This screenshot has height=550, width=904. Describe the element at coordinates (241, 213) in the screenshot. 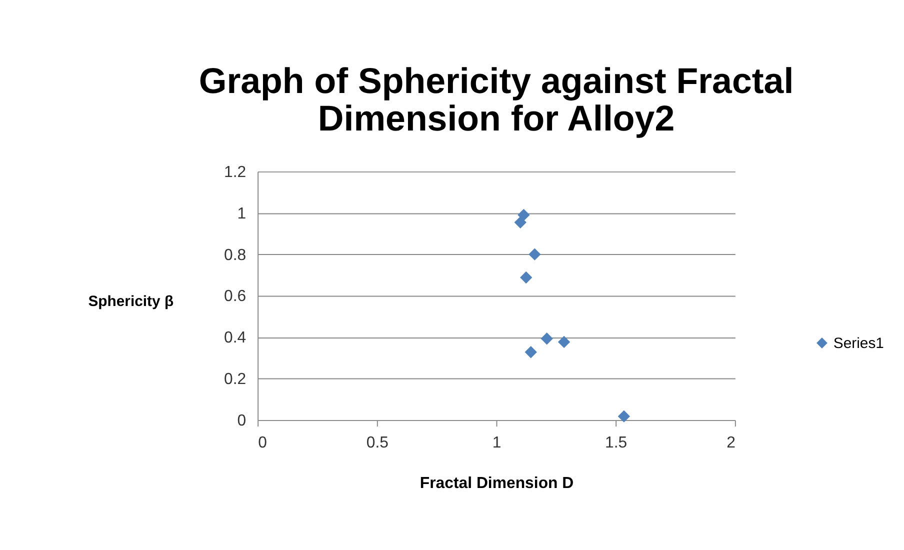

I see `y-tick-label: 1` at that location.